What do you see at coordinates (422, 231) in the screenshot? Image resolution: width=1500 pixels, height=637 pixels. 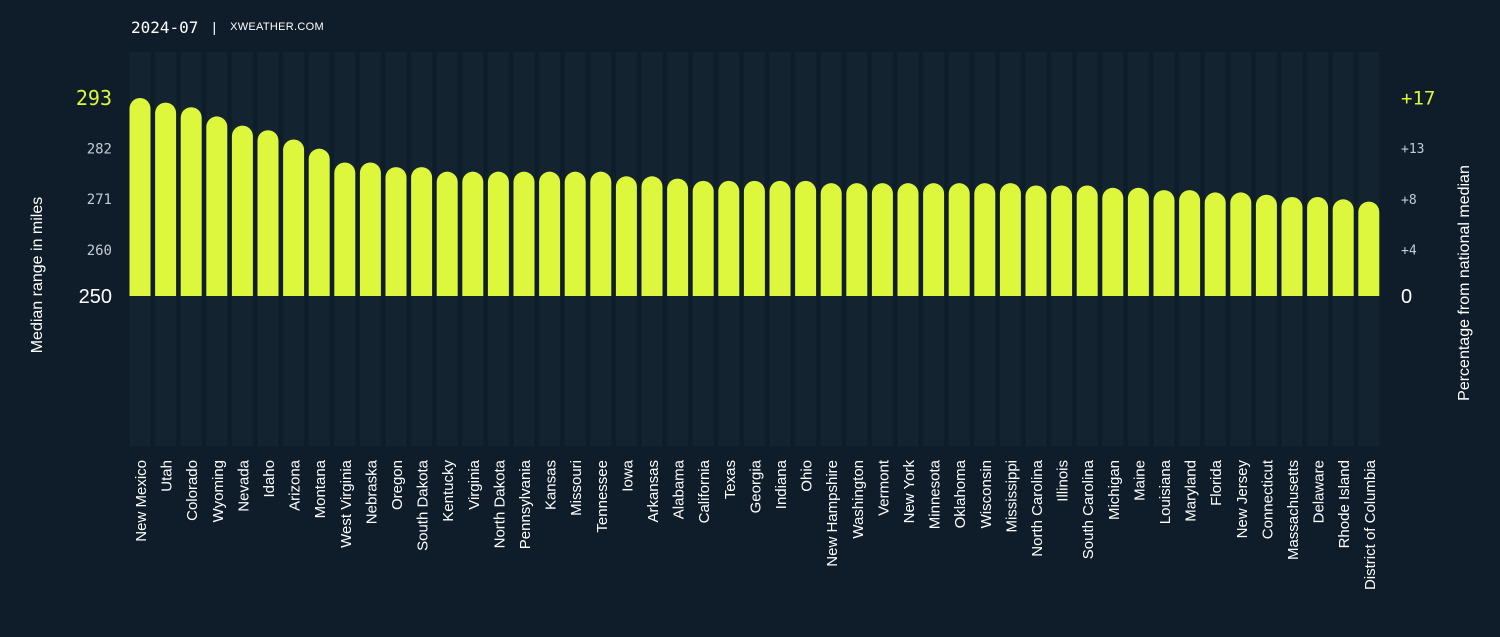 I see `bar-south-dakota` at bounding box center [422, 231].